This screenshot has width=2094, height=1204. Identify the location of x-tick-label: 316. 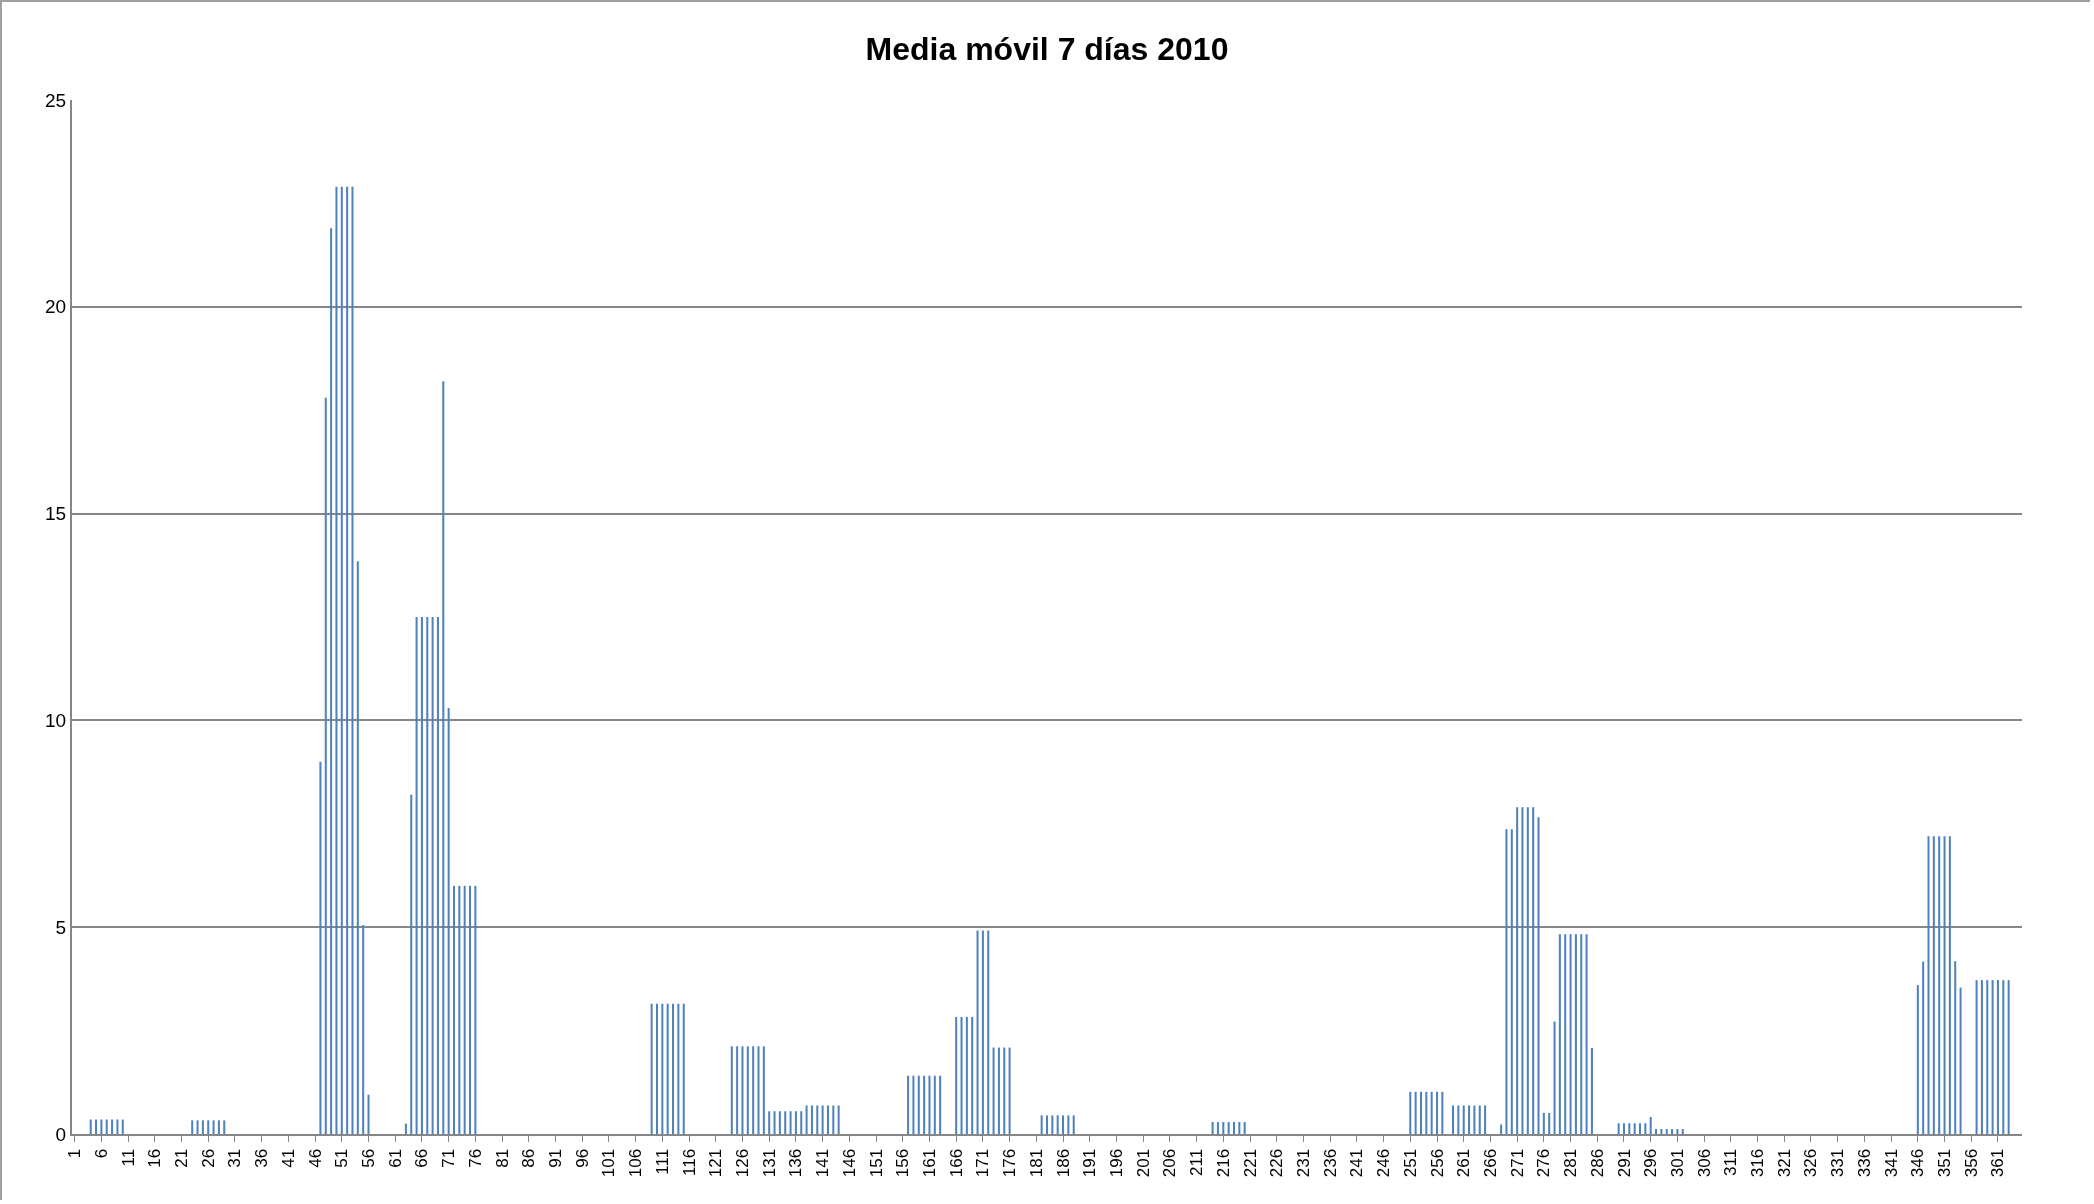
(1758, 1163).